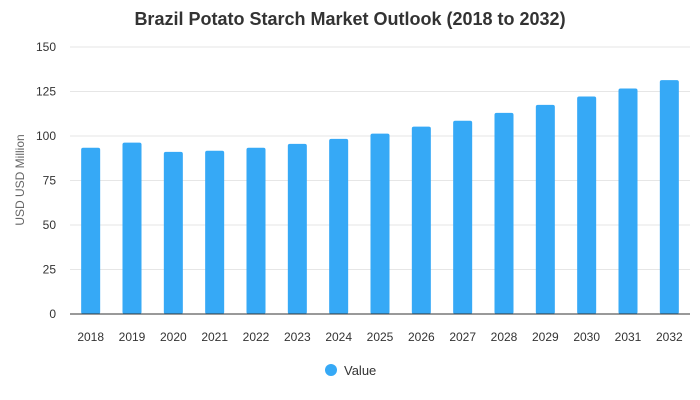  What do you see at coordinates (90, 337) in the screenshot?
I see `x-tick-label: 2018` at bounding box center [90, 337].